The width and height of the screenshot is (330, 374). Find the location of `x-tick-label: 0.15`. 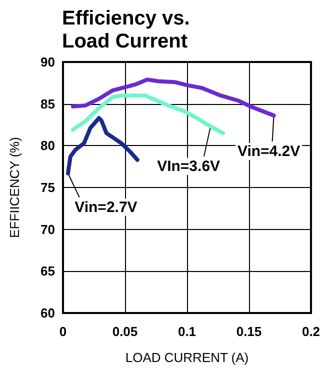

x-tick-label: 0.15 is located at coordinates (249, 331).